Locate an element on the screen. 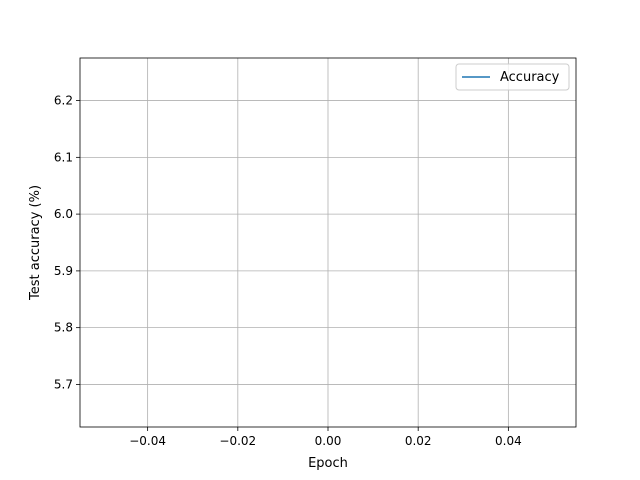  legend: Accuracy is located at coordinates (512, 77).